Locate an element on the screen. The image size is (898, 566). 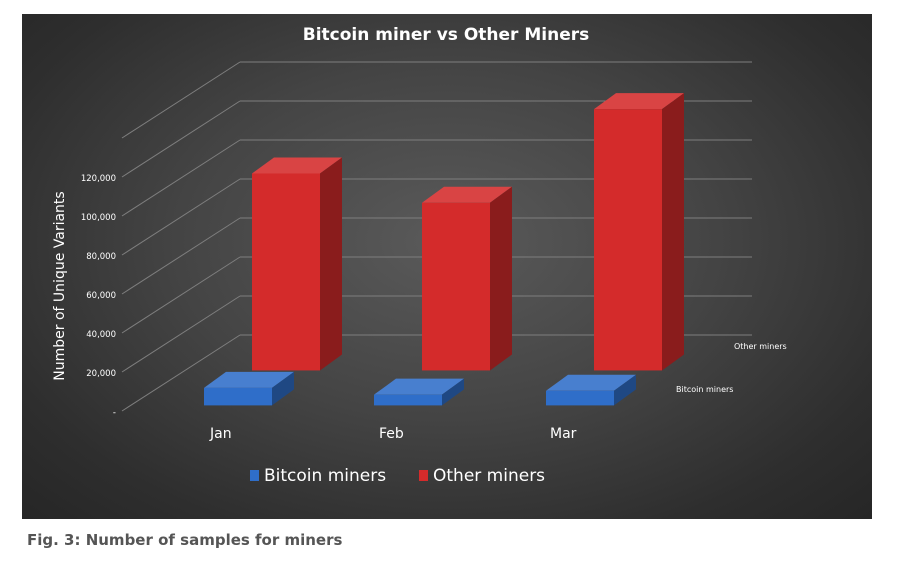
category-label: Feb is located at coordinates (391, 434).